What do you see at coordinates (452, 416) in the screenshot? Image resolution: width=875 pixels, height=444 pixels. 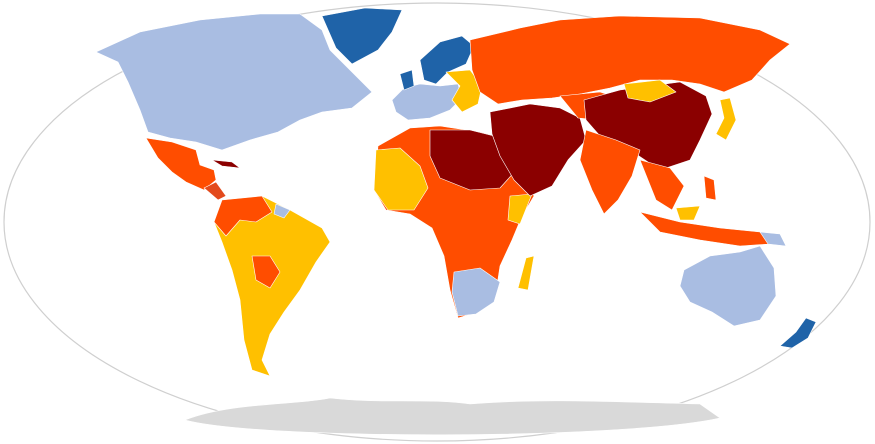 I see `antarctica` at bounding box center [452, 416].